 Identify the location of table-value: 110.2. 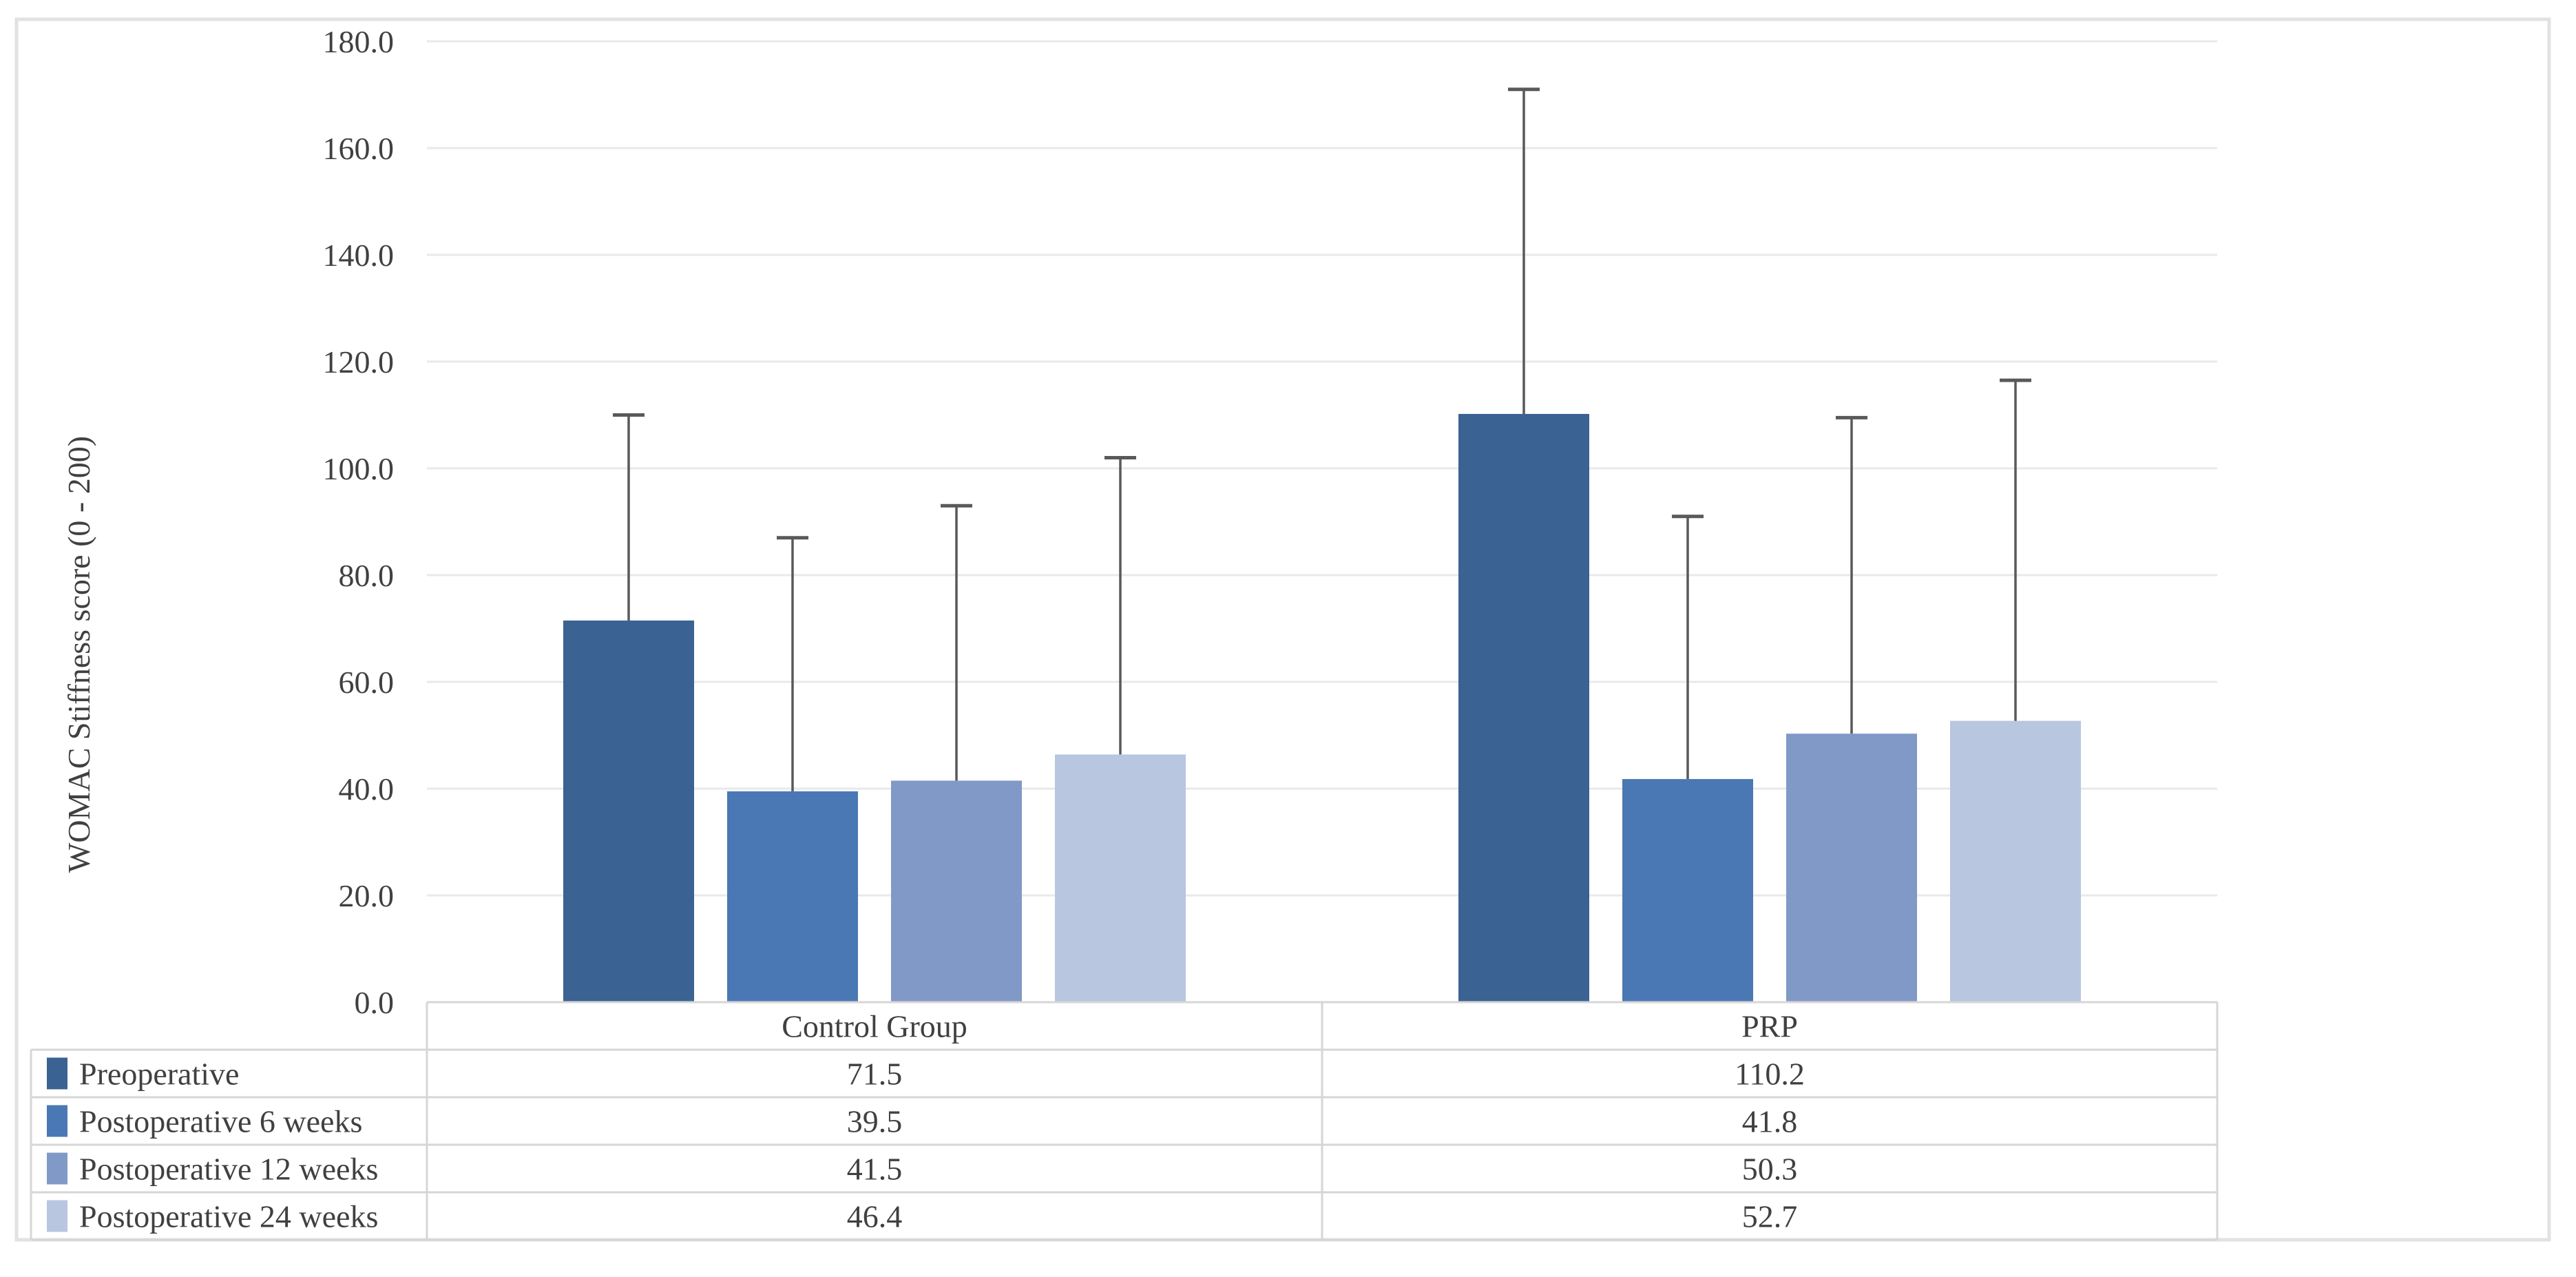
(1770, 1074).